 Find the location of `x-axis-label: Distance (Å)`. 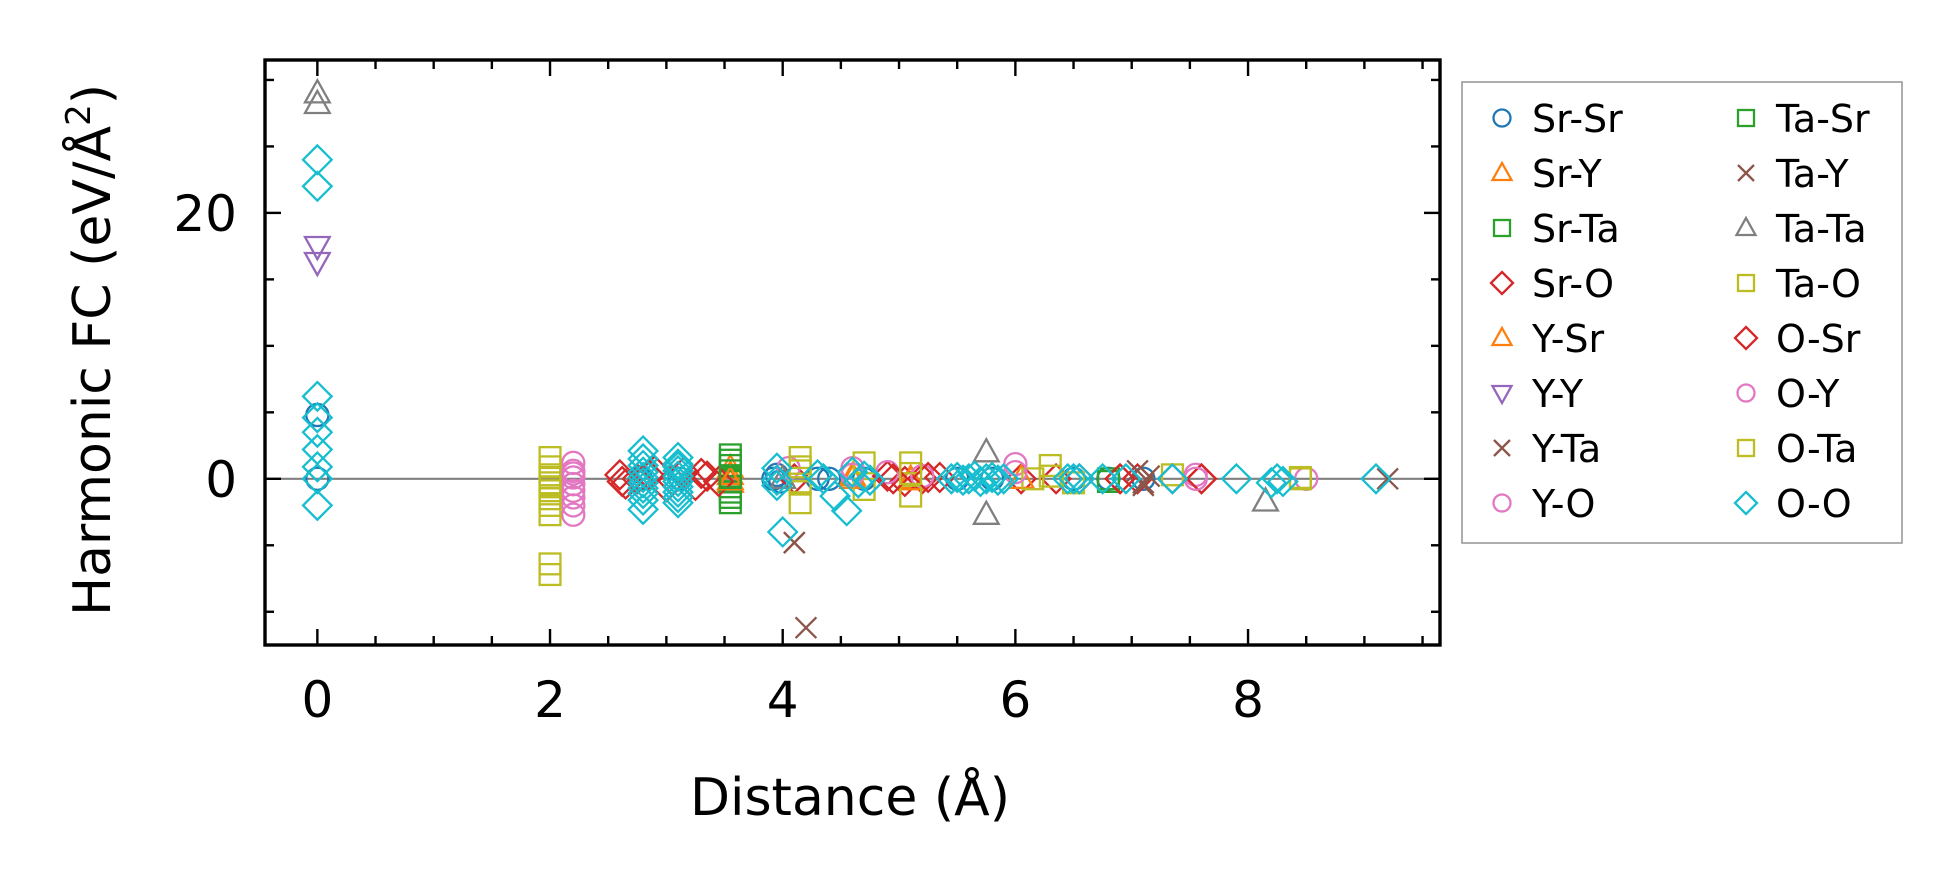

x-axis-label: Distance (Å) is located at coordinates (850, 797).